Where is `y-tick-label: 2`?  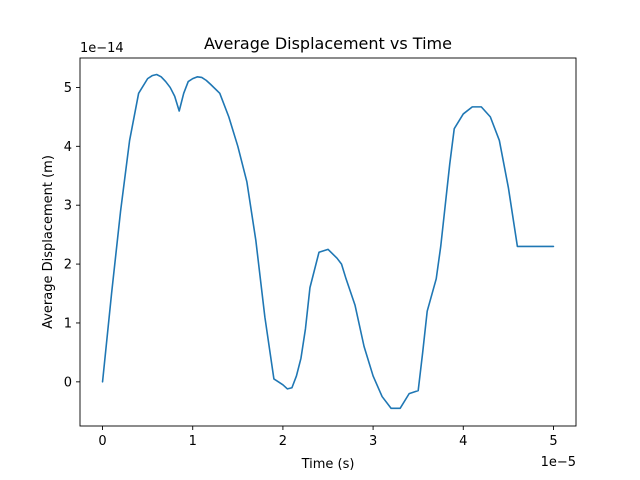
y-tick-label: 2 is located at coordinates (68, 265).